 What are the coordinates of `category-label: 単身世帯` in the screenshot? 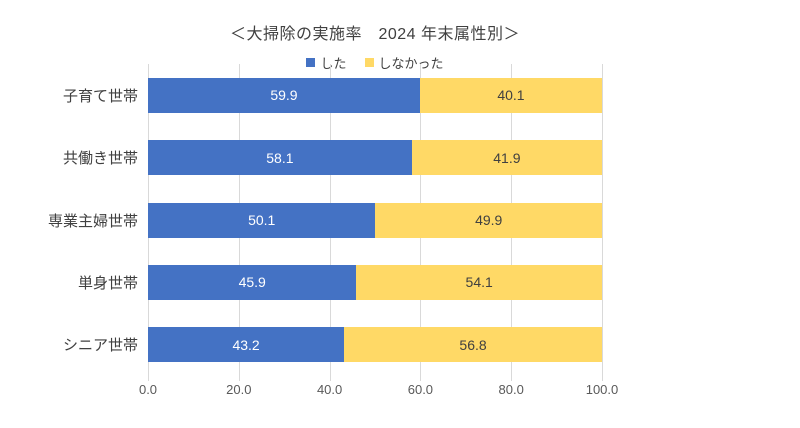 It's located at (107, 283).